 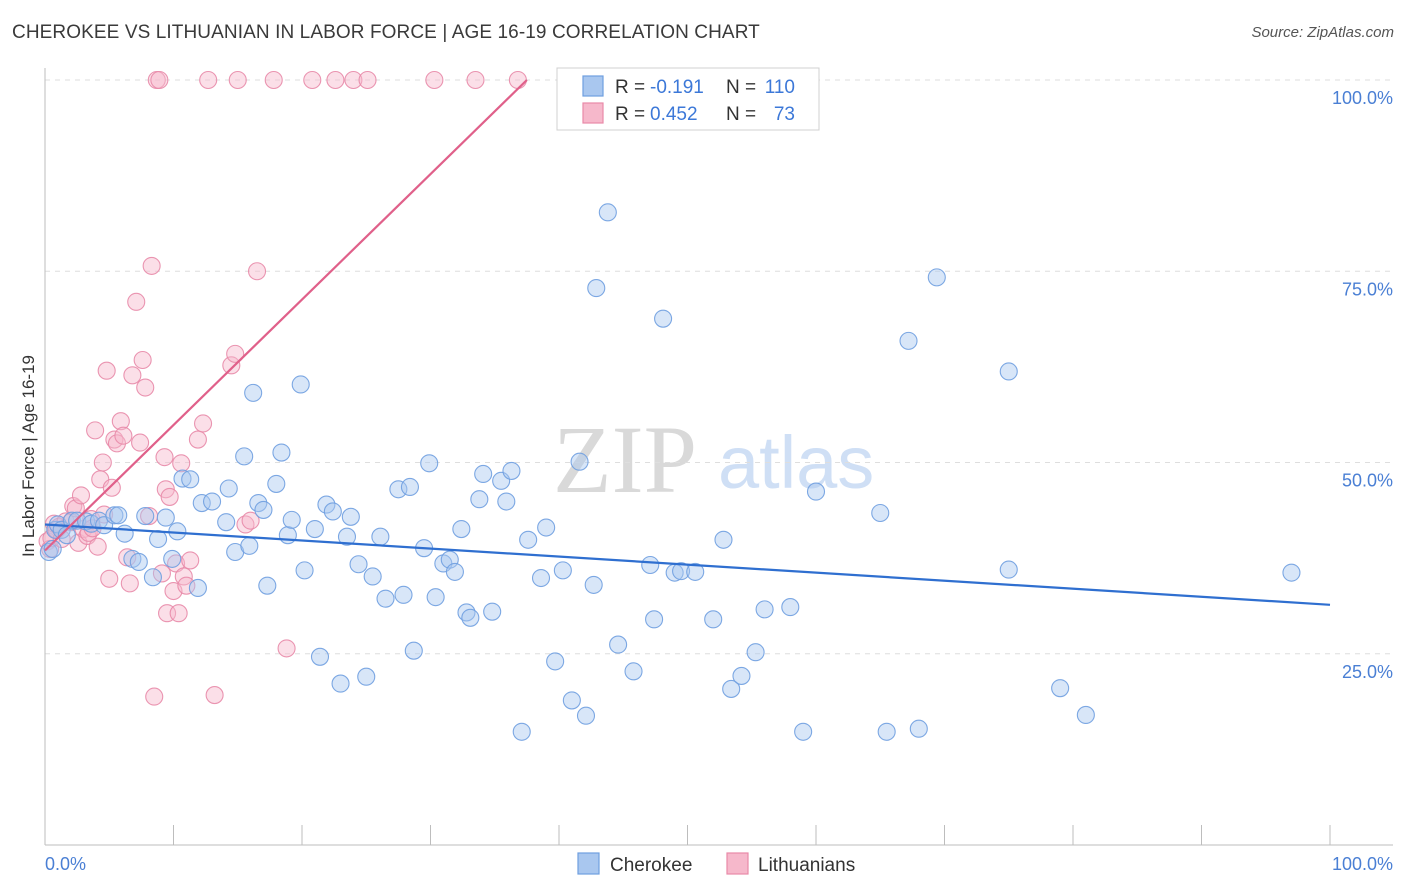 I want to click on series-legend-swatch-cherokee, so click(x=588, y=863).